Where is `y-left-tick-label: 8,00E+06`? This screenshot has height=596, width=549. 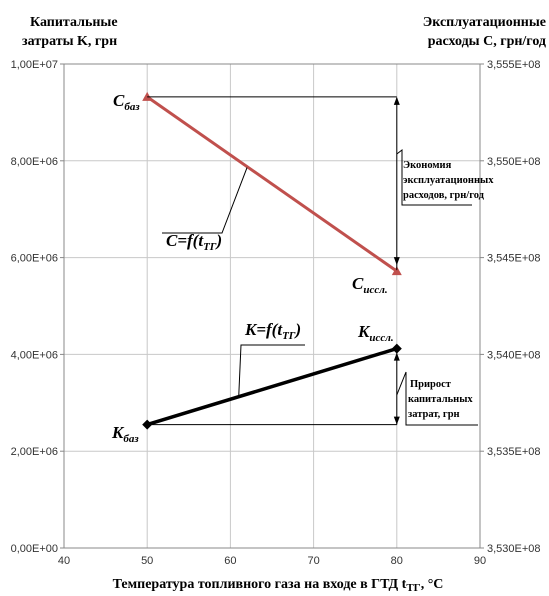 y-left-tick-label: 8,00E+06 is located at coordinates (34, 162).